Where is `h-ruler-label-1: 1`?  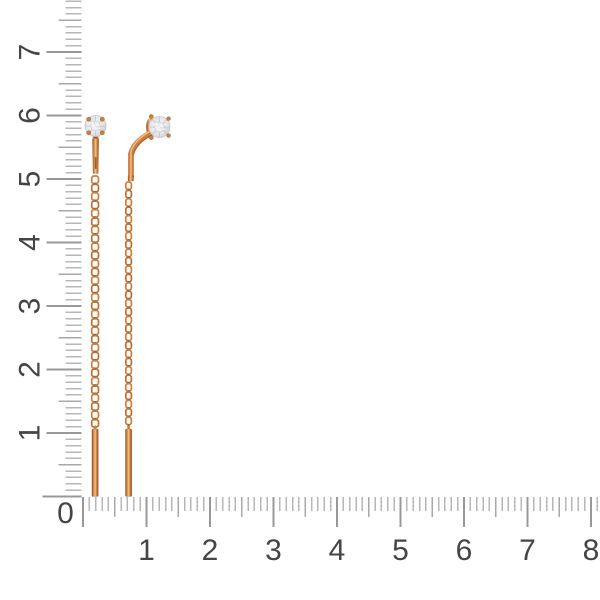
h-ruler-label-1: 1 is located at coordinates (146, 550).